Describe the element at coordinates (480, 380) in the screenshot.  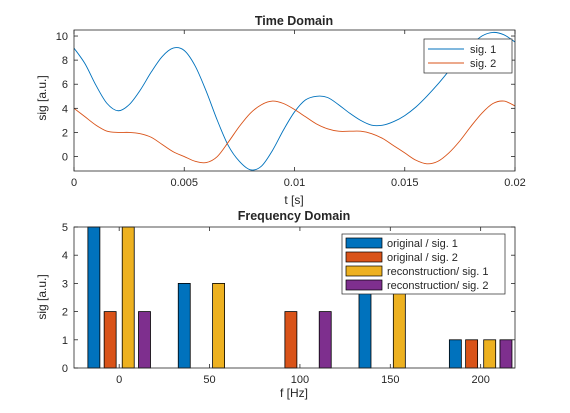
I see `frequency-domain-x-tick-label: 200` at that location.